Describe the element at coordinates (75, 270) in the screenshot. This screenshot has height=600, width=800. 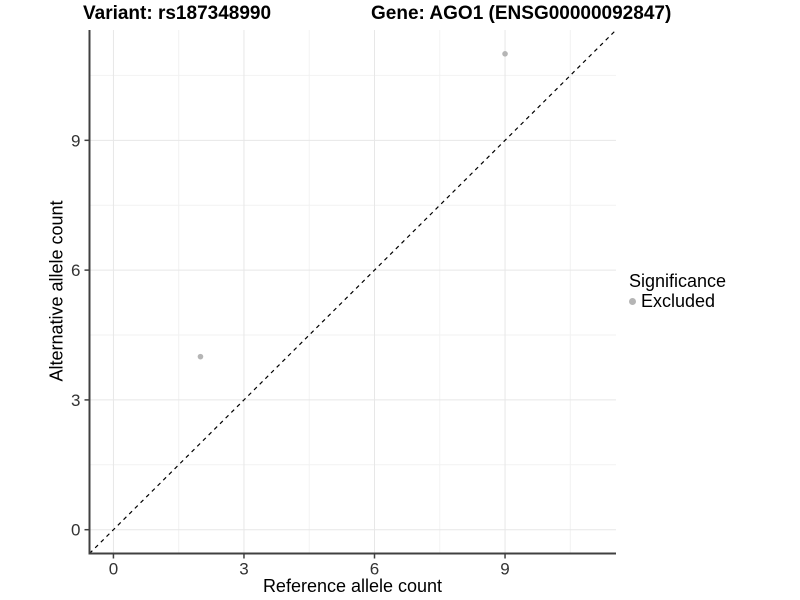
I see `y-tick-label: 6` at that location.